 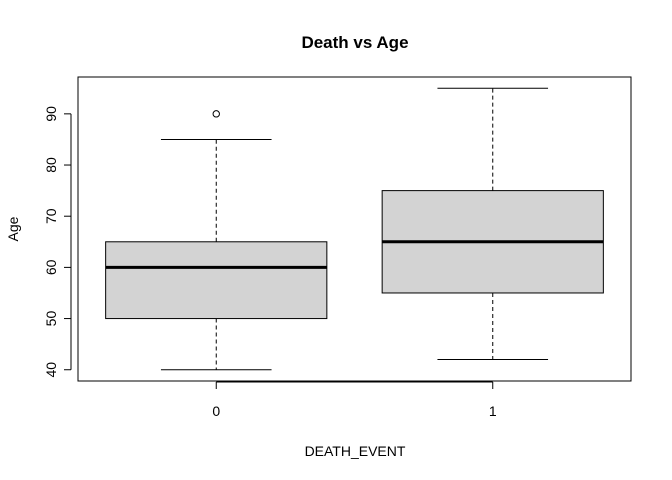 I want to click on y-tick-label: 50, so click(x=51, y=319).